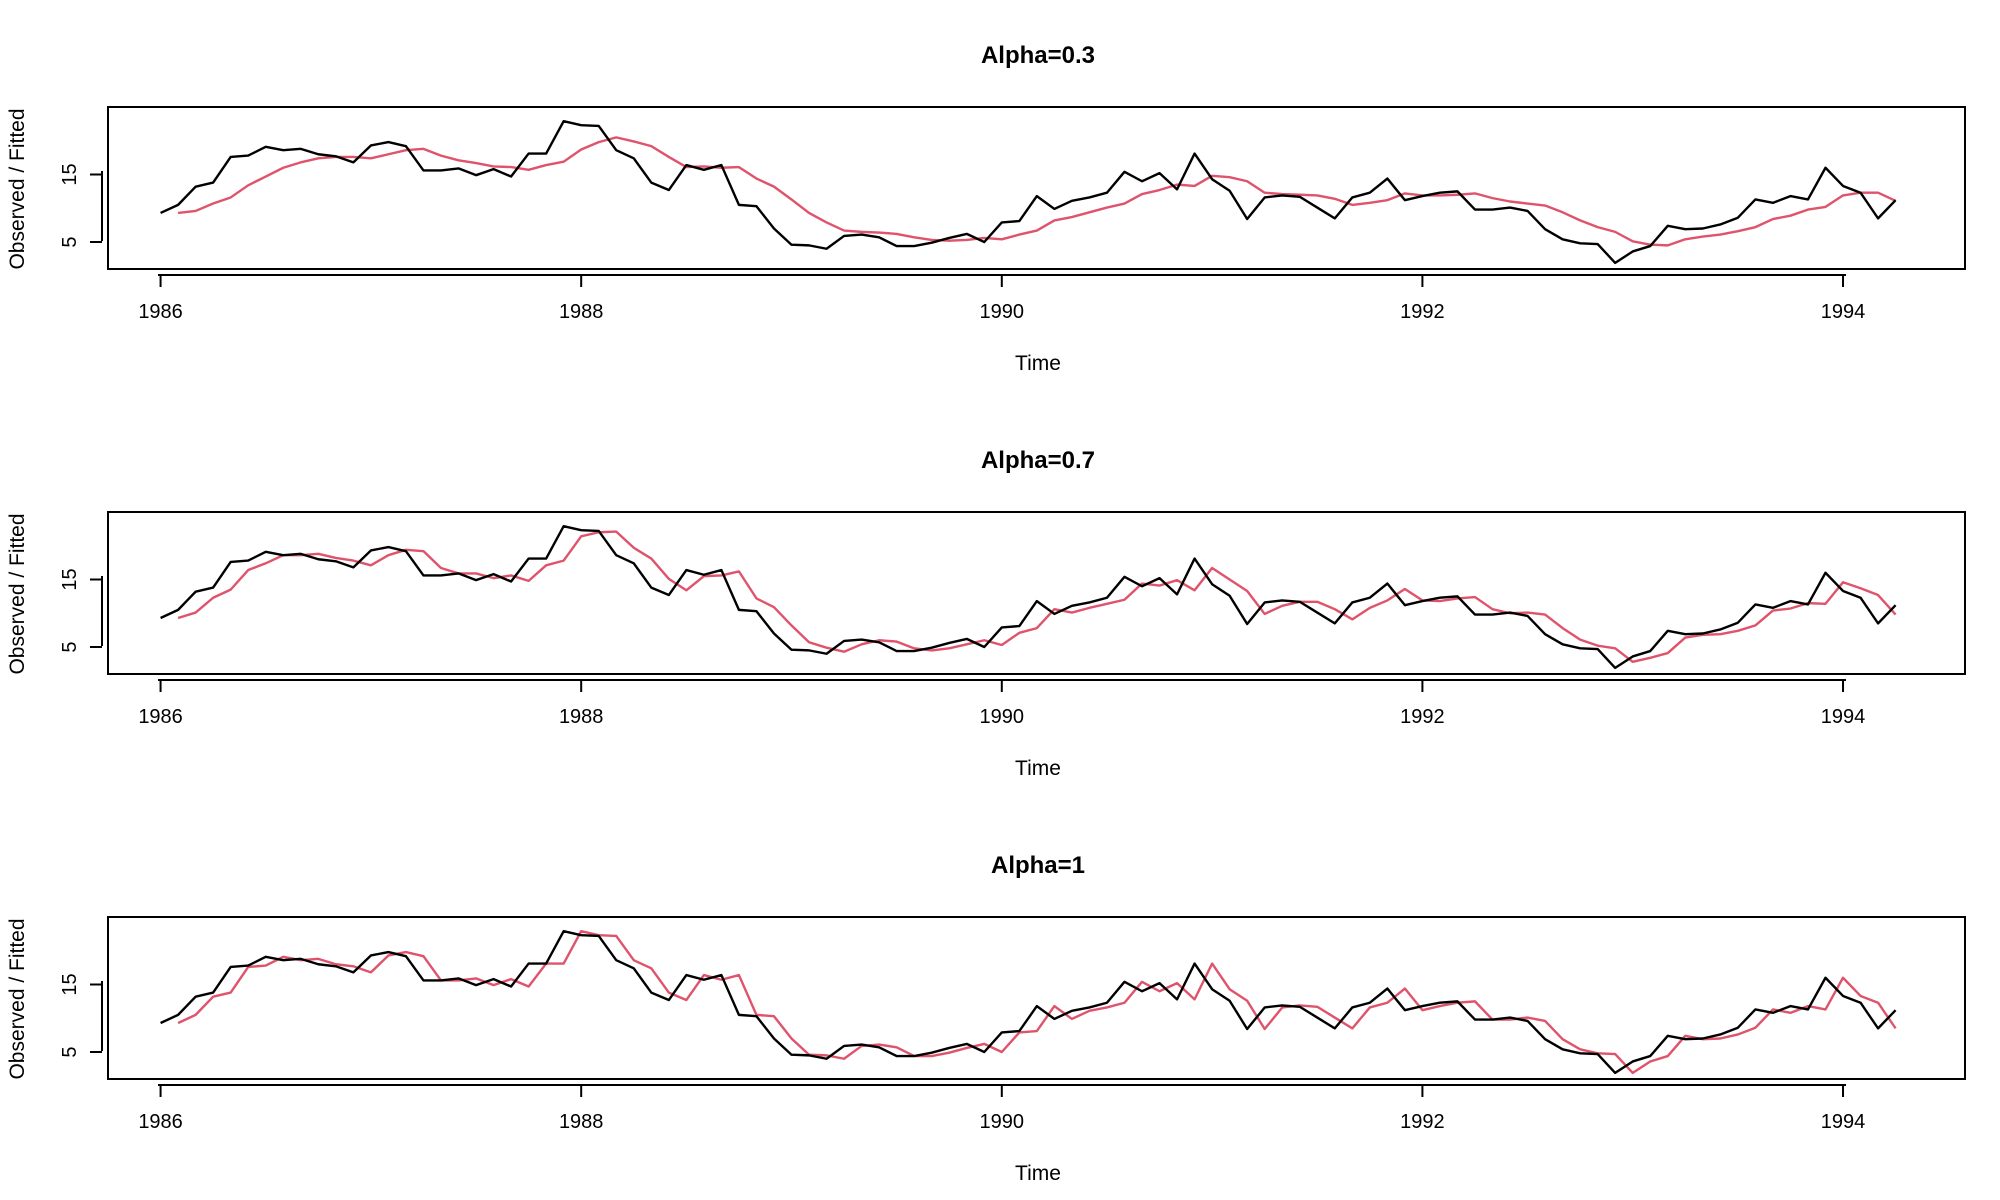  Describe the element at coordinates (1038, 55) in the screenshot. I see `chart-title: Alpha=0.3` at that location.